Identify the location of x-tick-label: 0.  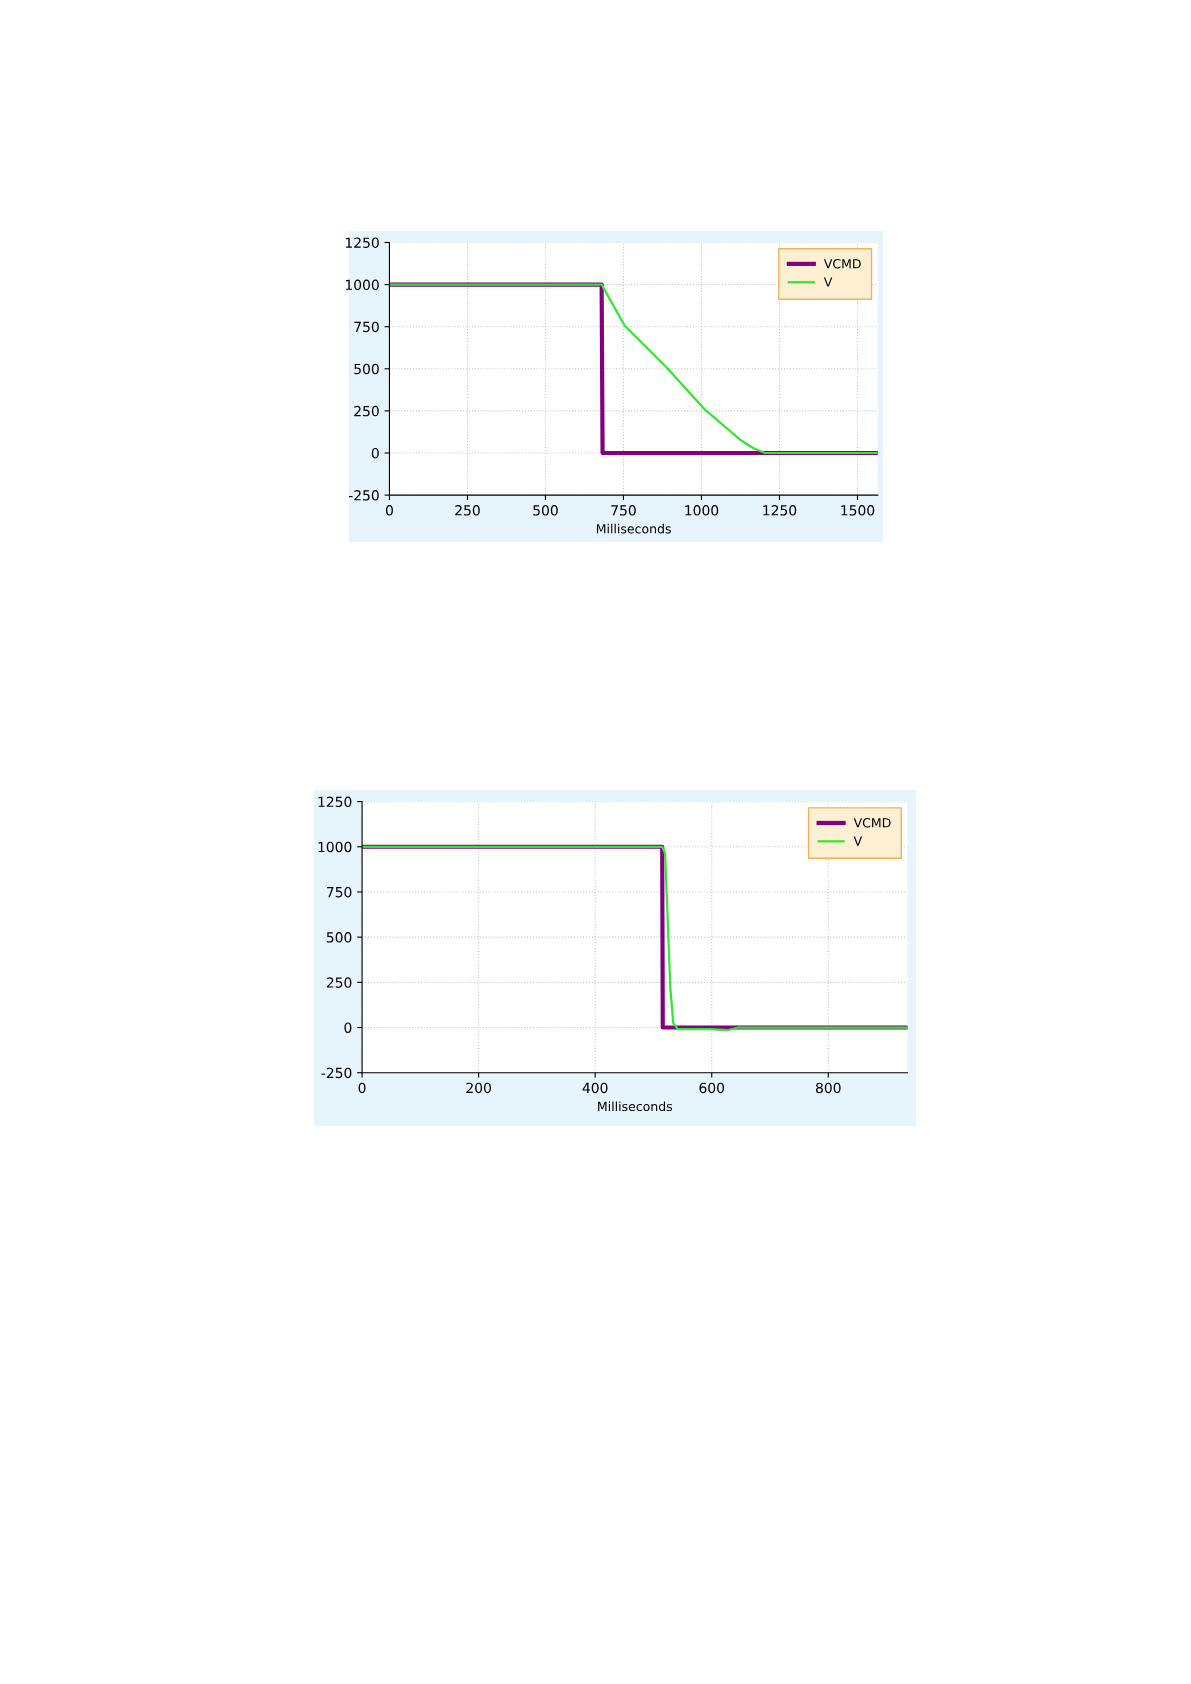
(389, 510).